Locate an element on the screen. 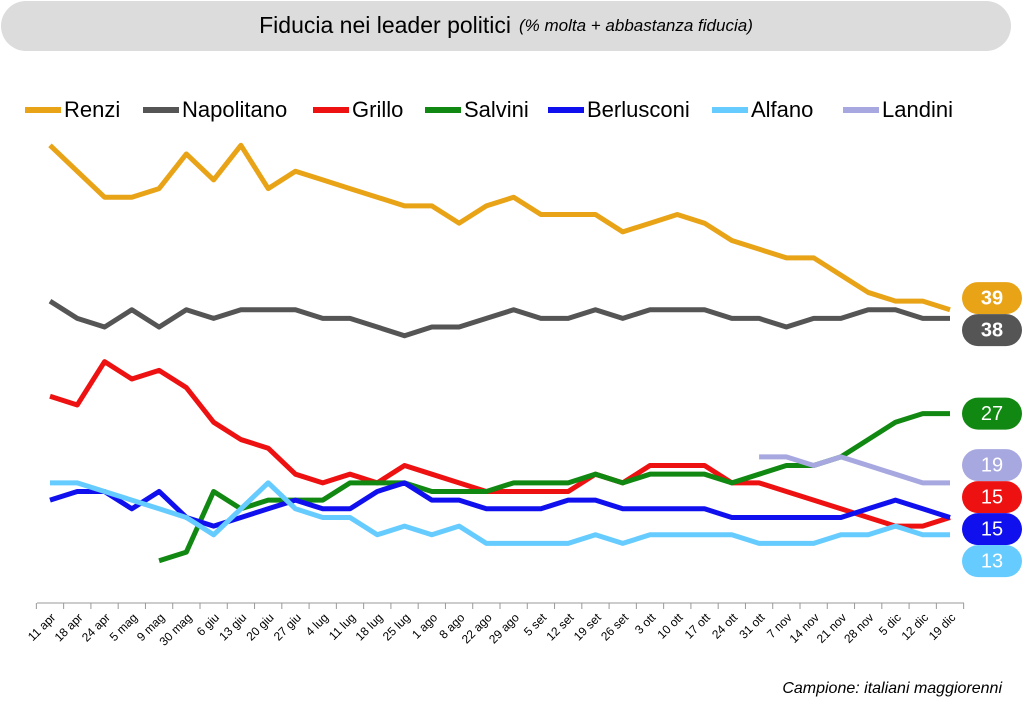 The width and height of the screenshot is (1024, 704). legend-label: Berlusconi is located at coordinates (638, 109).